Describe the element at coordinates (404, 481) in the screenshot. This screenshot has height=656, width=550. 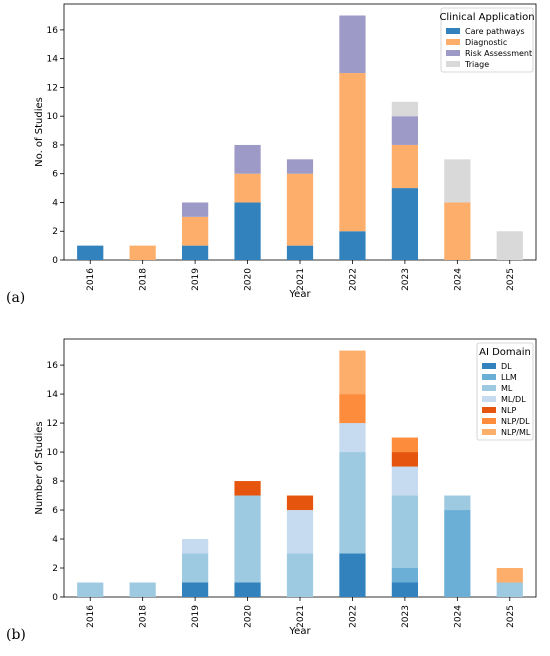
I see `bar-ml-dl-2023` at that location.